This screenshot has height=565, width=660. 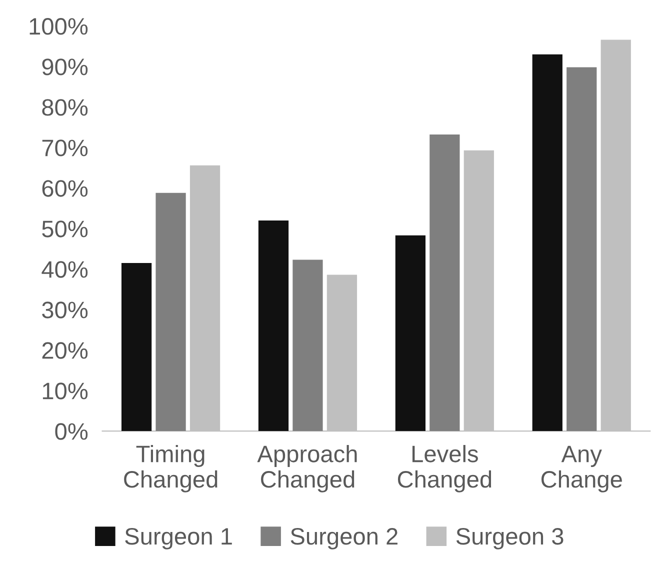 What do you see at coordinates (171, 468) in the screenshot?
I see `x-tick-label: Timing Changed` at bounding box center [171, 468].